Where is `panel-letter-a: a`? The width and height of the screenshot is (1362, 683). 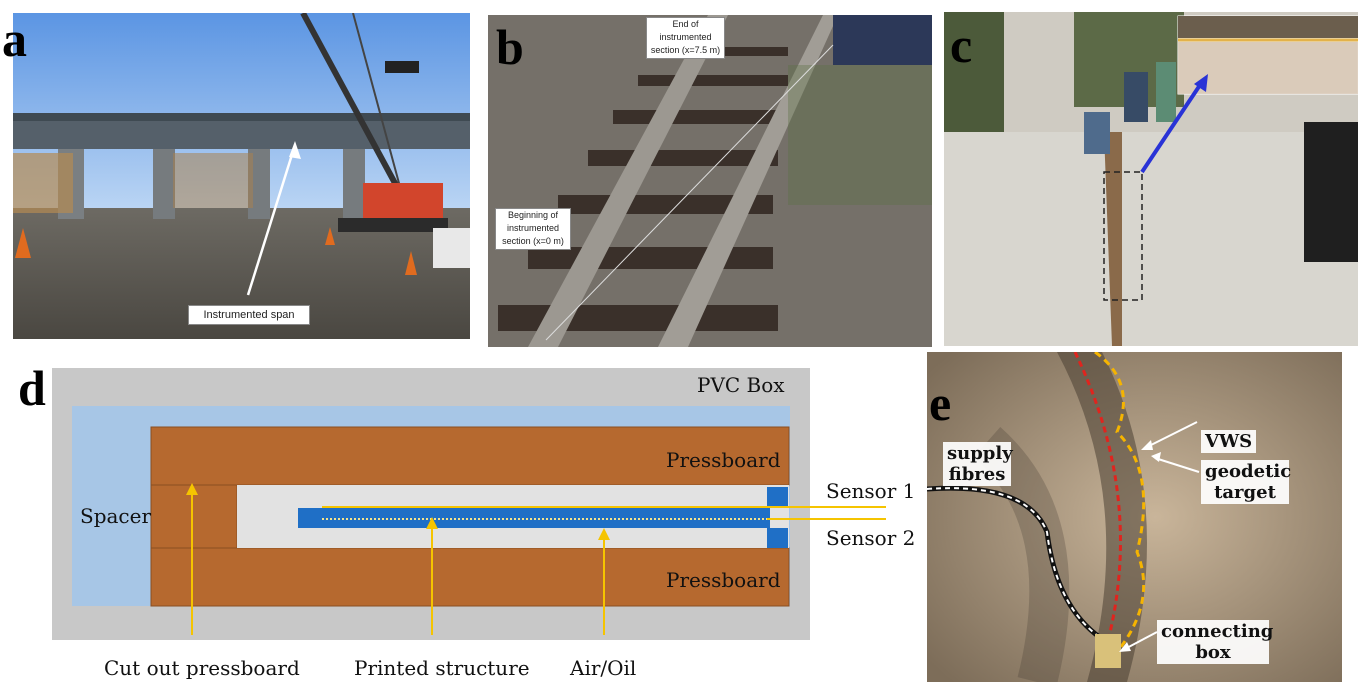 panel-letter-a: a is located at coordinates (14, 39).